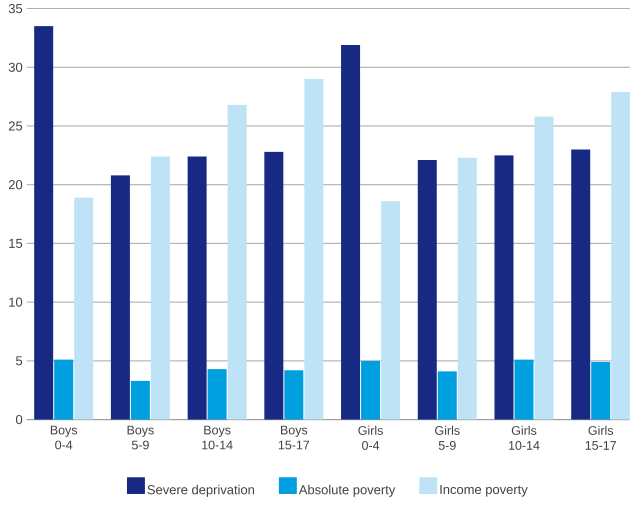 The image size is (638, 517). What do you see at coordinates (447, 438) in the screenshot?
I see `x-tick-label: Girls 5-9` at bounding box center [447, 438].